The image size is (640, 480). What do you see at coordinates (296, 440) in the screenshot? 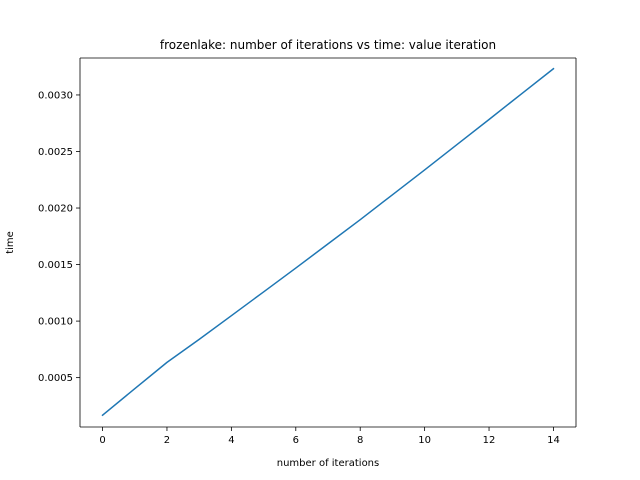
I see `x-tick-label: 6` at bounding box center [296, 440].